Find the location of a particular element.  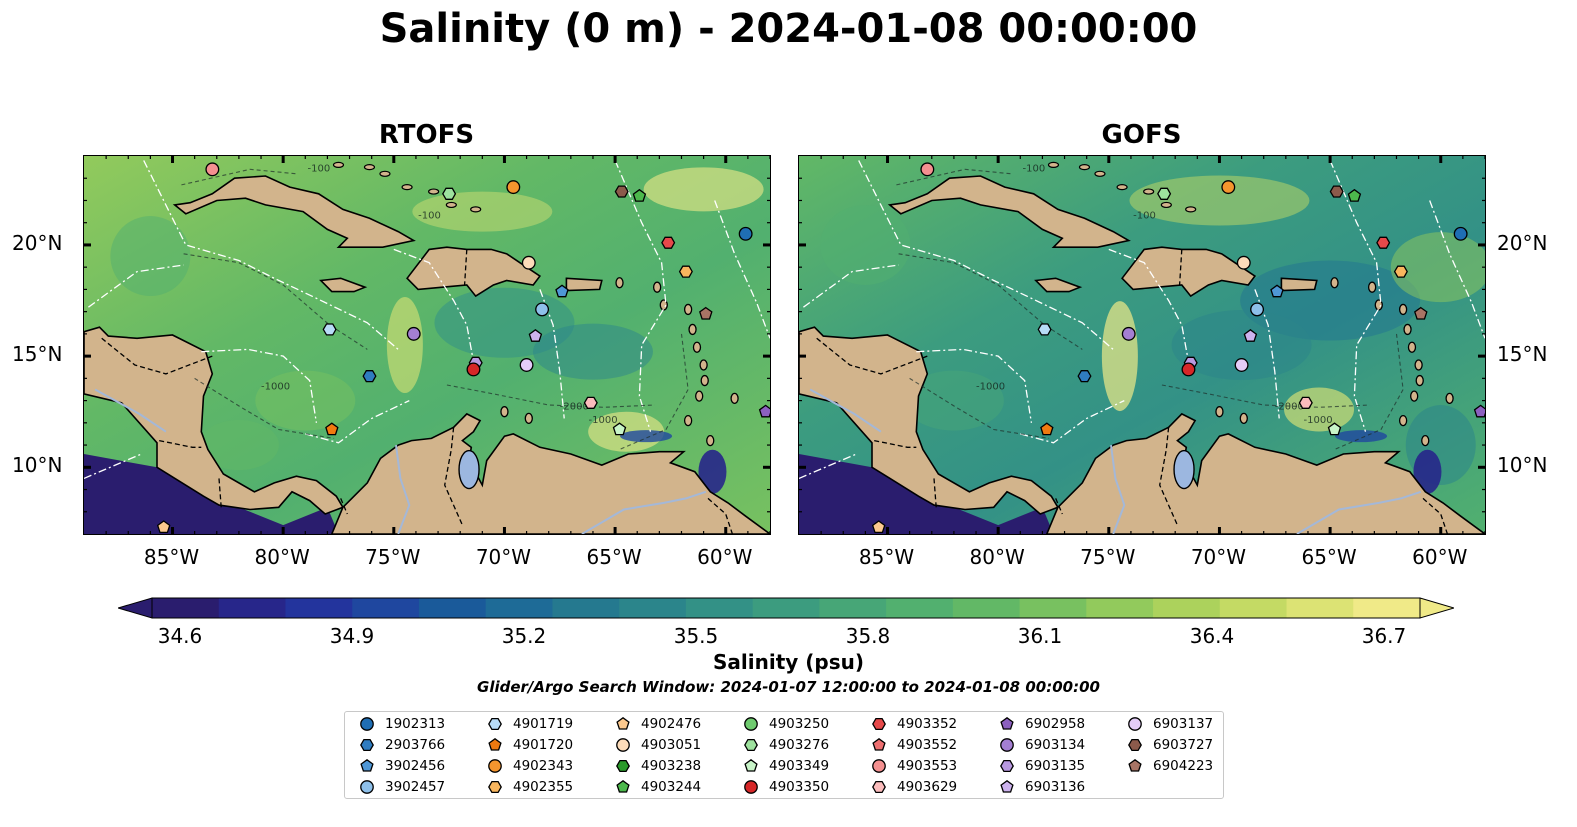

contour-label-3: -1000 is located at coordinates (1318, 420).